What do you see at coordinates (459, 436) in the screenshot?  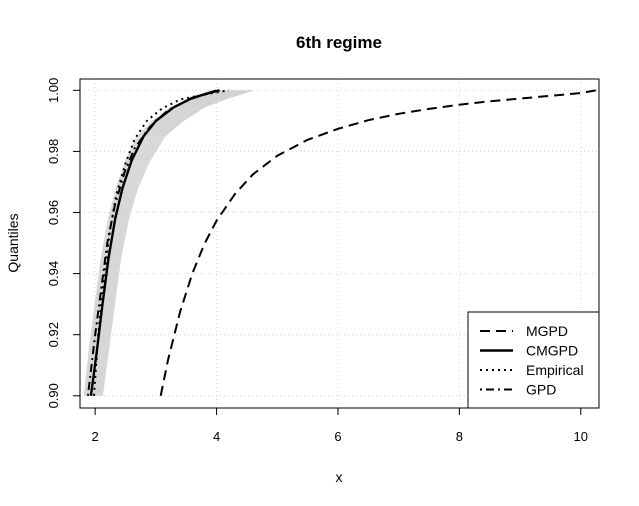 I see `x-tick-label: 8` at bounding box center [459, 436].